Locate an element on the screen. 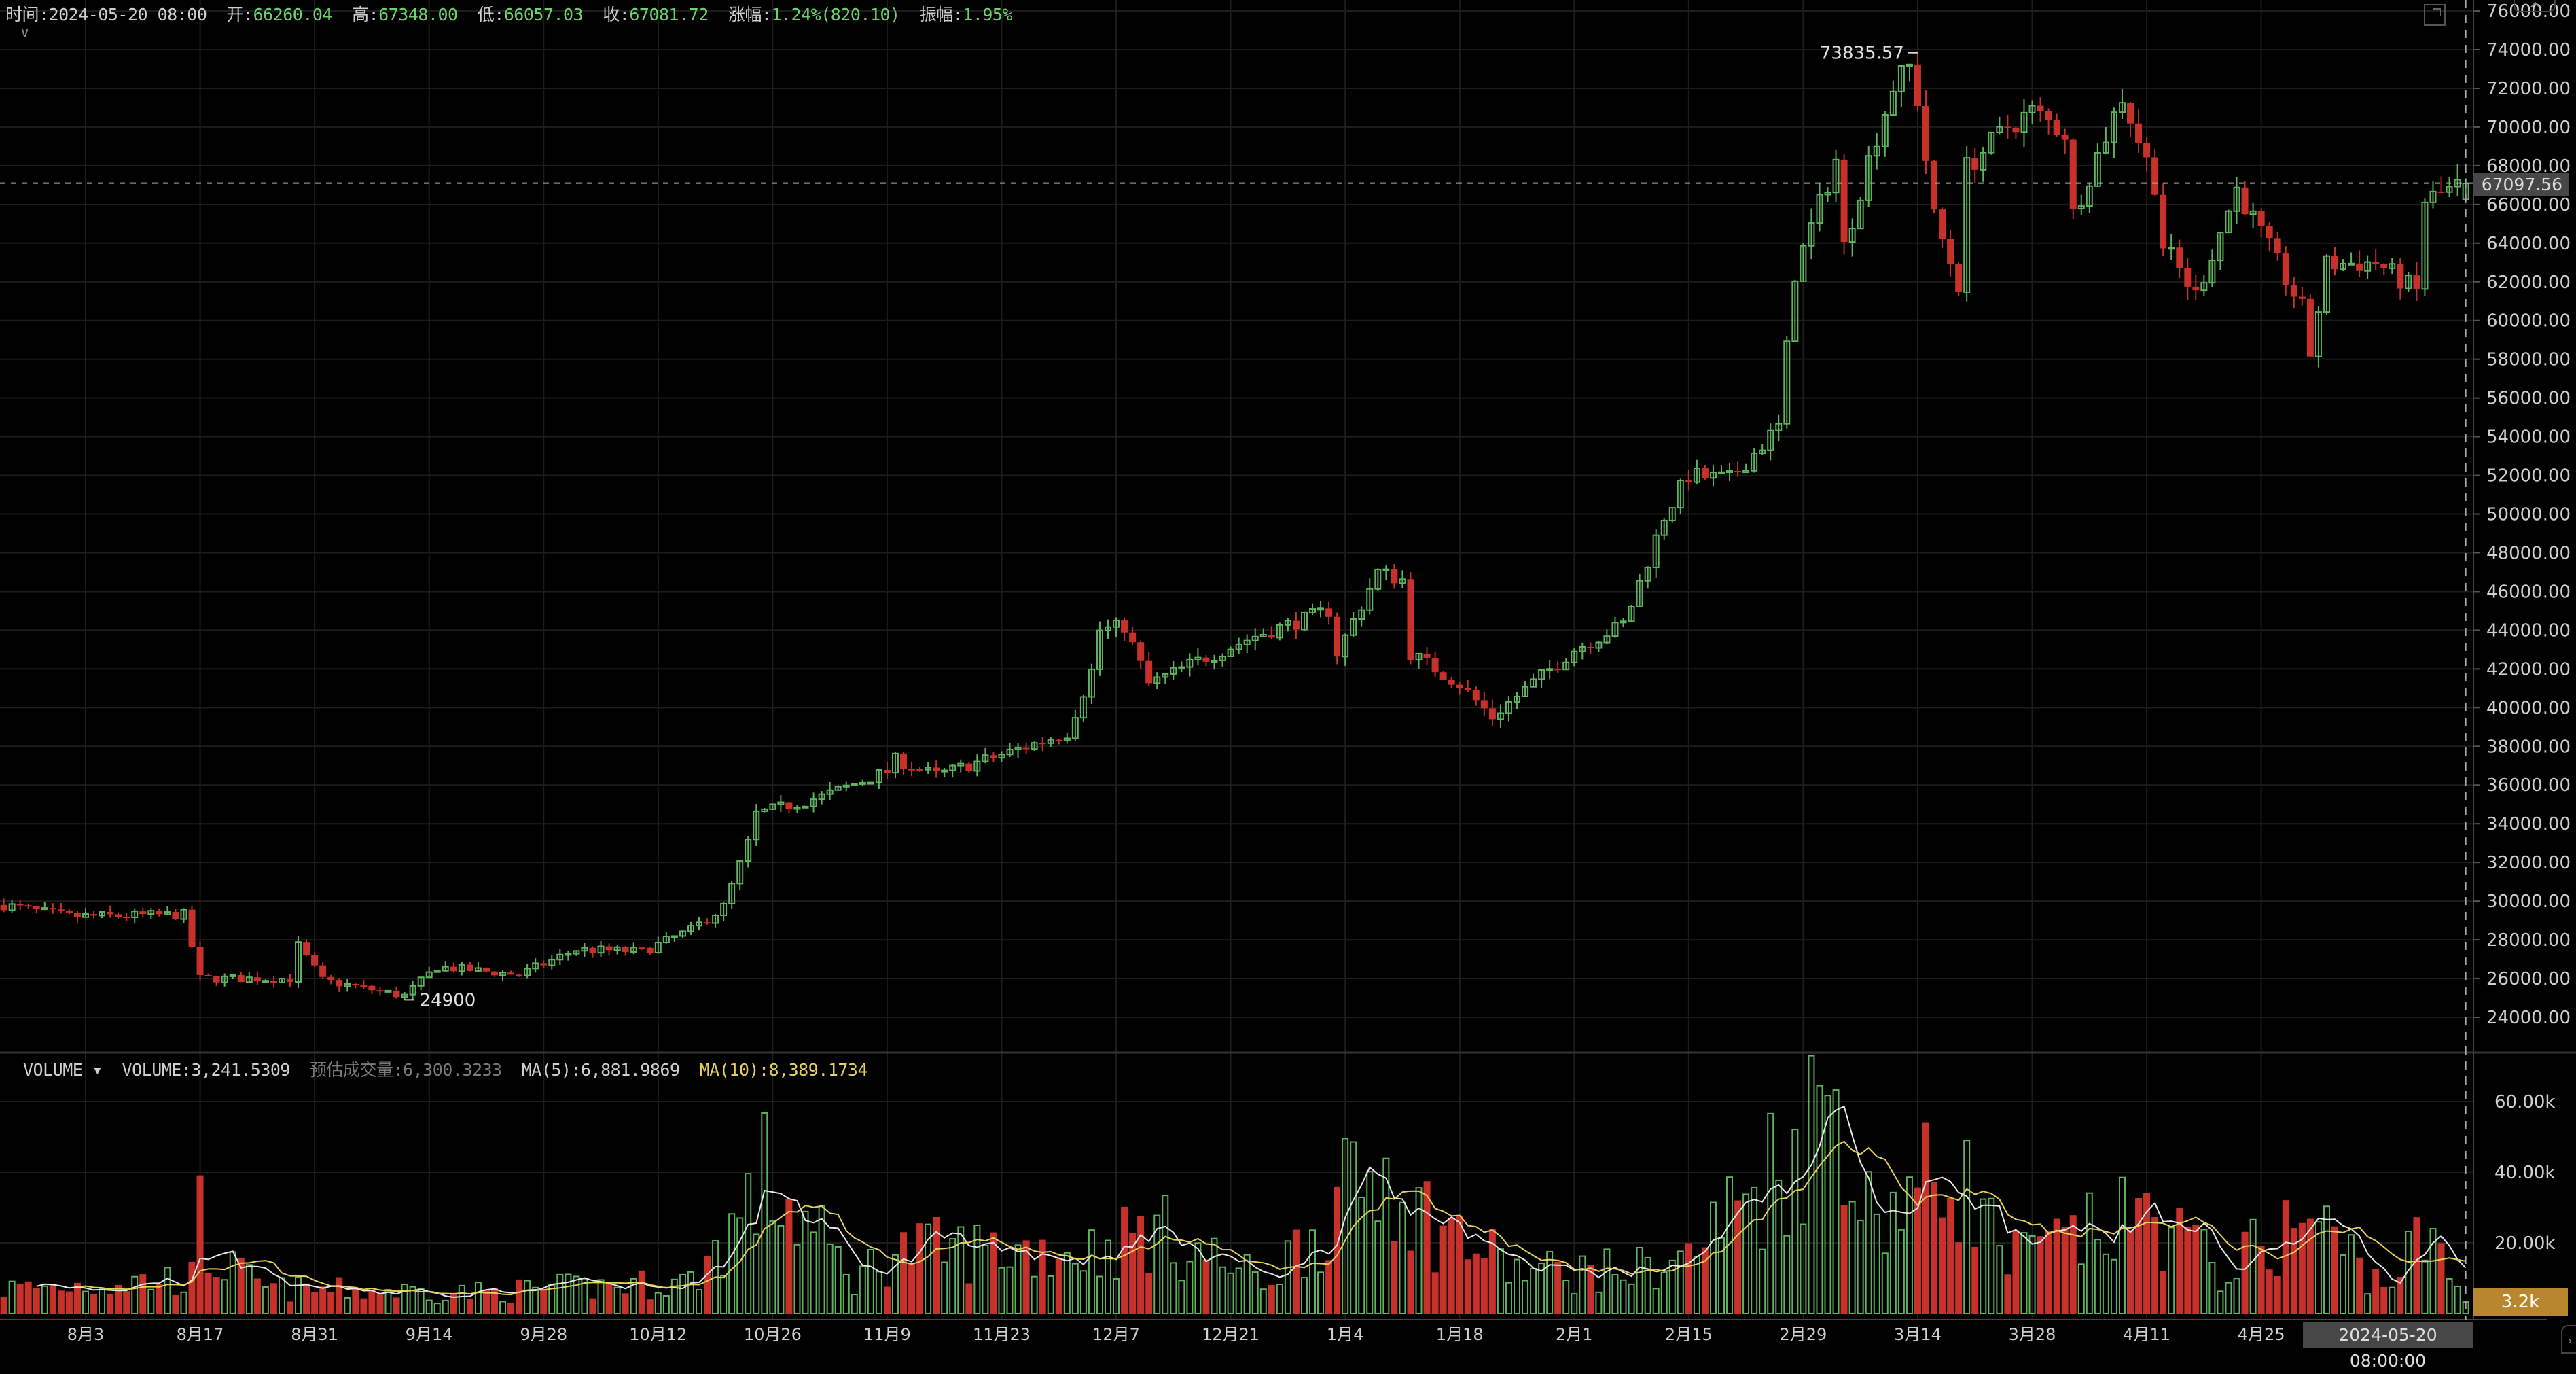  change-value: 1.24%(820.10) is located at coordinates (836, 14).